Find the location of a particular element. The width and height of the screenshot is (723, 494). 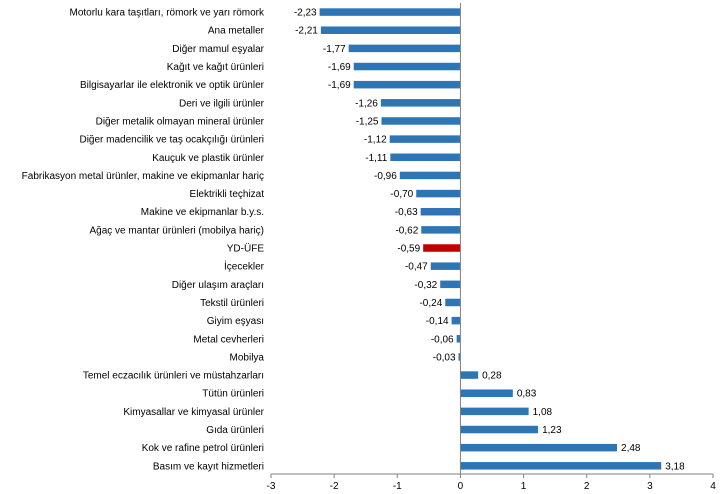

category-label: Diğer metalik olmayan mineral ürünler is located at coordinates (180, 121).